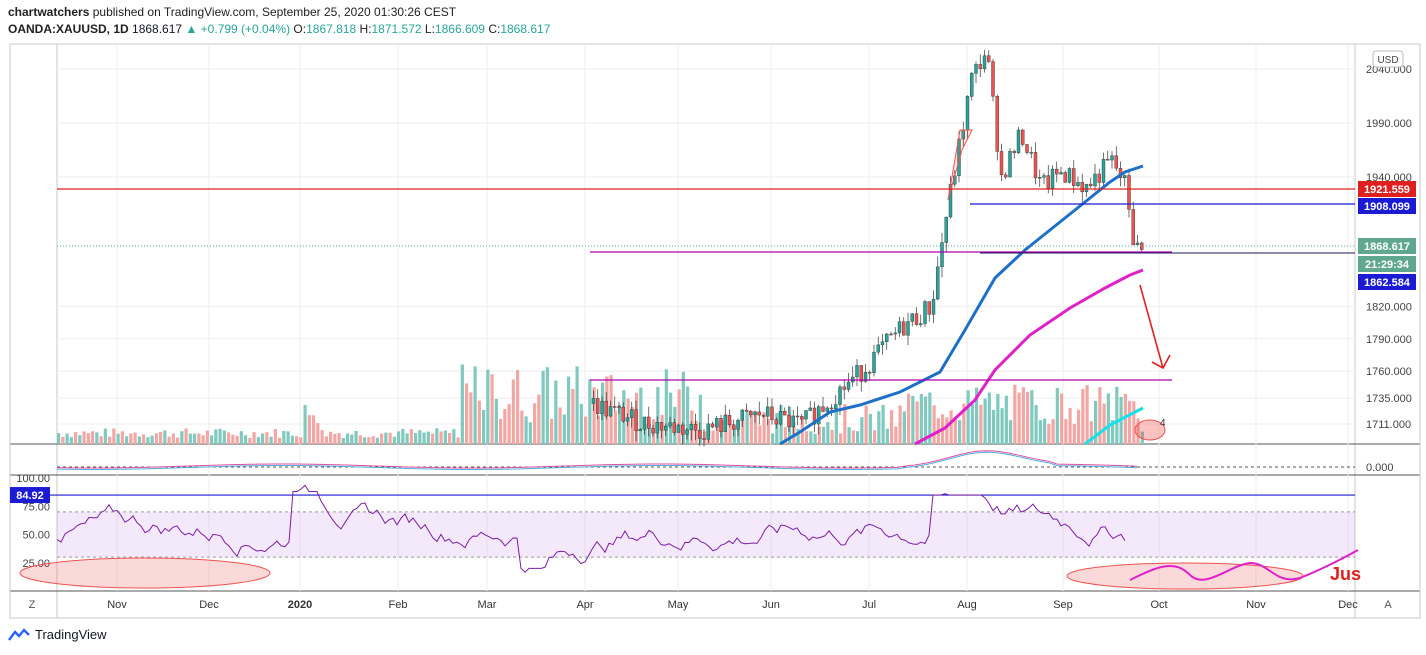  I want to click on auto-scale-button: A, so click(1388, 605).